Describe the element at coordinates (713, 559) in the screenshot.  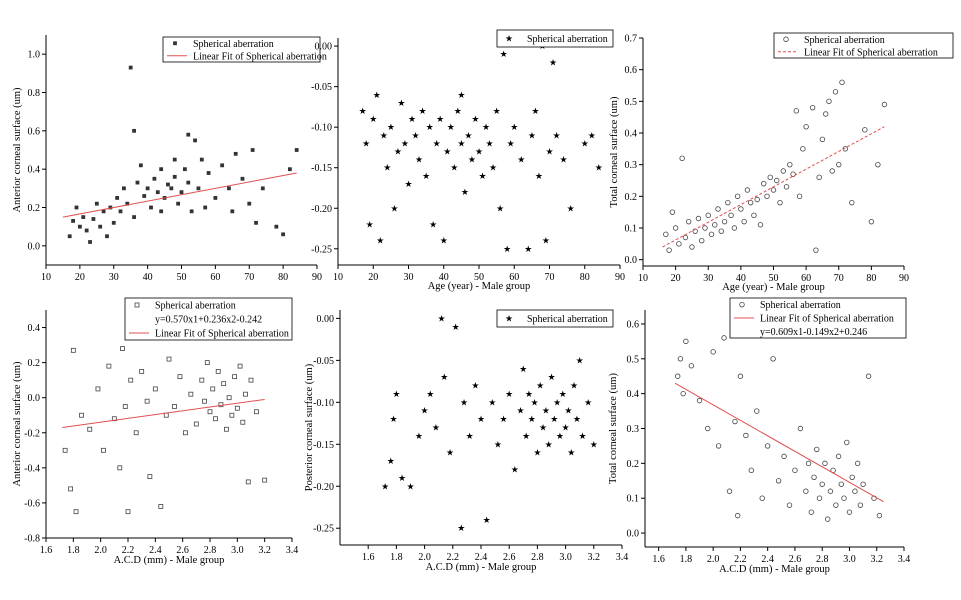
I see `x-tick-label: 2.0` at that location.